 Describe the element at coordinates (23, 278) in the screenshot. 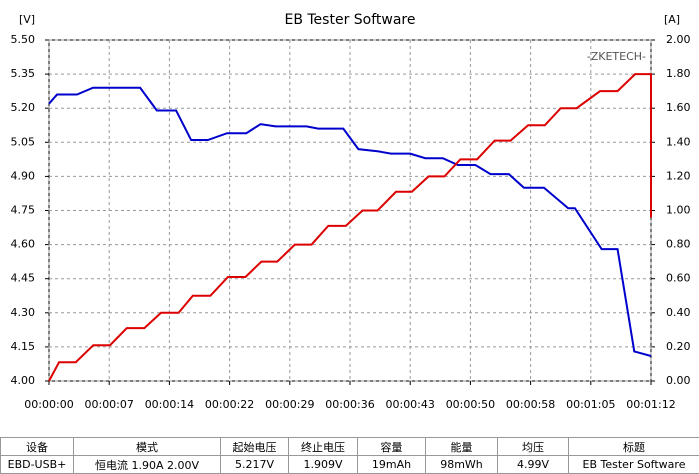

I see `y-tick-label: 4.45` at that location.